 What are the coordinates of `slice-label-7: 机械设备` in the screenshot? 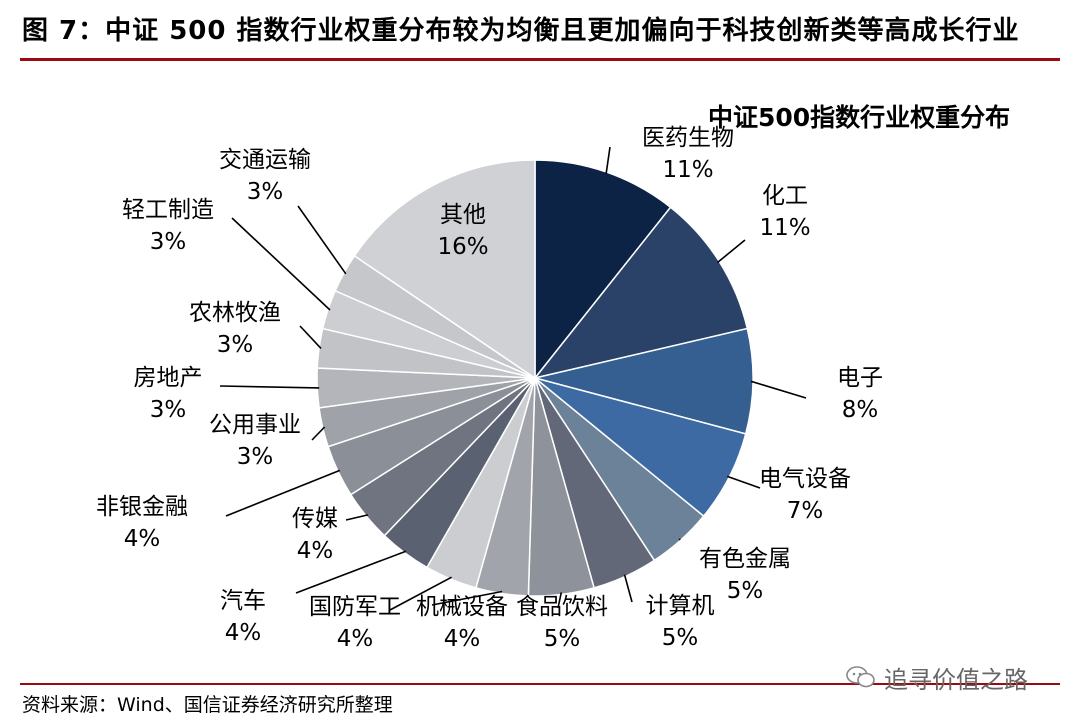 It's located at (462, 607).